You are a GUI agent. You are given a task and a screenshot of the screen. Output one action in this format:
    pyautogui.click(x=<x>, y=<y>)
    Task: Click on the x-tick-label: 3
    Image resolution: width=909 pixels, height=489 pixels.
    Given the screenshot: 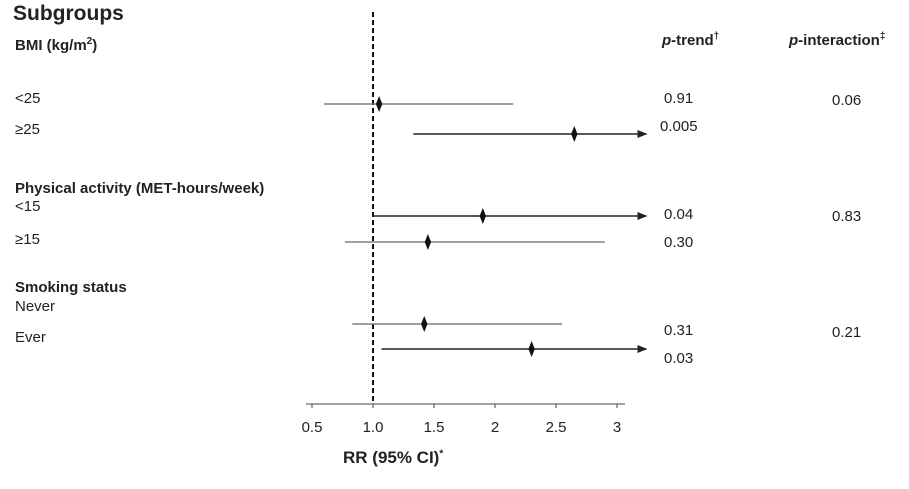 What is the action you would take?
    pyautogui.click(x=617, y=427)
    